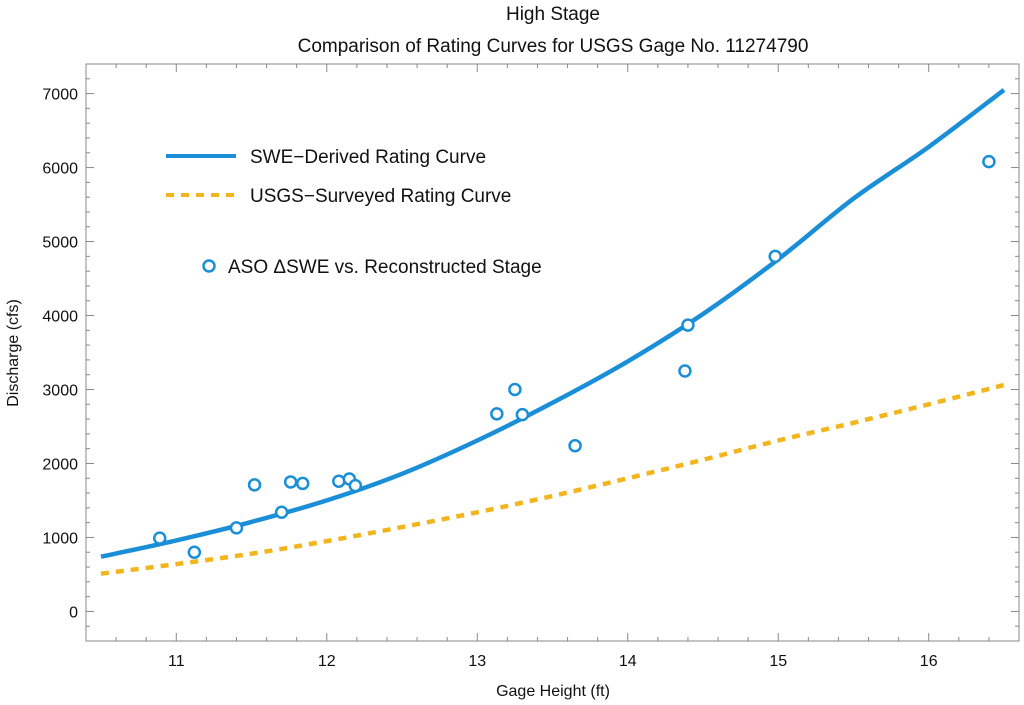  I want to click on y-tick-label: 4000, so click(60, 317).